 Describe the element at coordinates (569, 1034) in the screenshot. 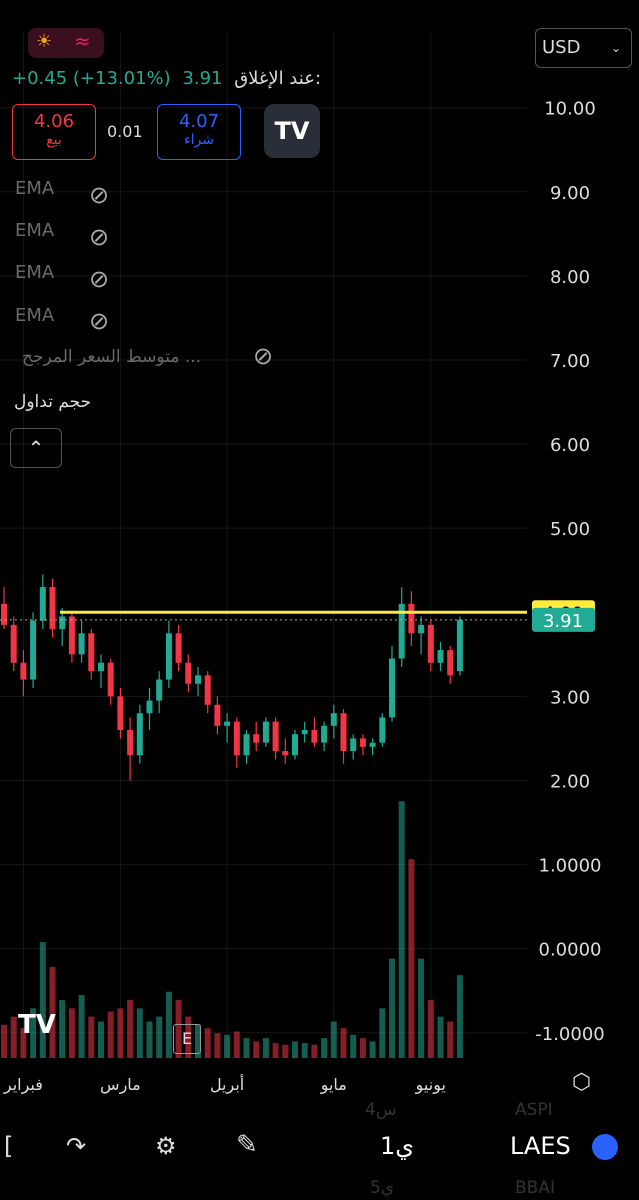

I see `y-tick-label: -1.0000` at that location.